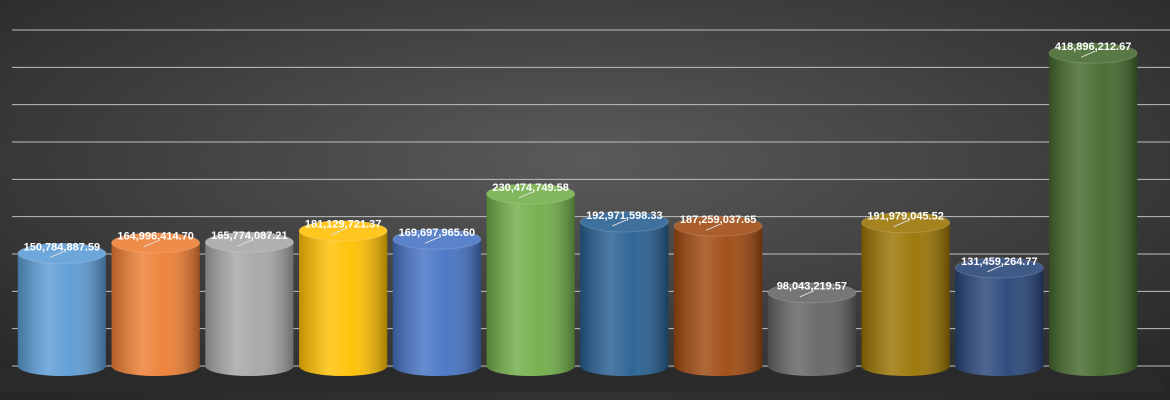  I want to click on value-label: 187,259,037.65, so click(718, 220).